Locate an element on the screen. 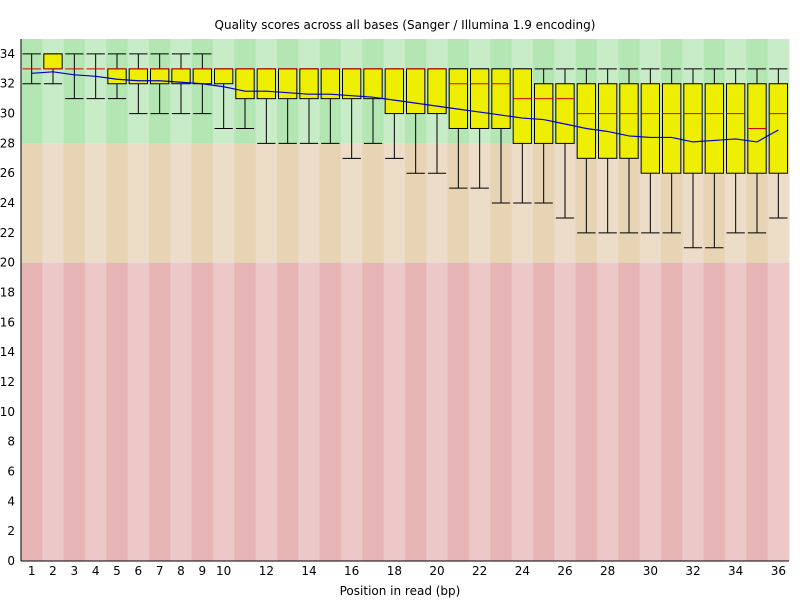 The image size is (800, 600). y-tick-label: 10 is located at coordinates (7, 412).